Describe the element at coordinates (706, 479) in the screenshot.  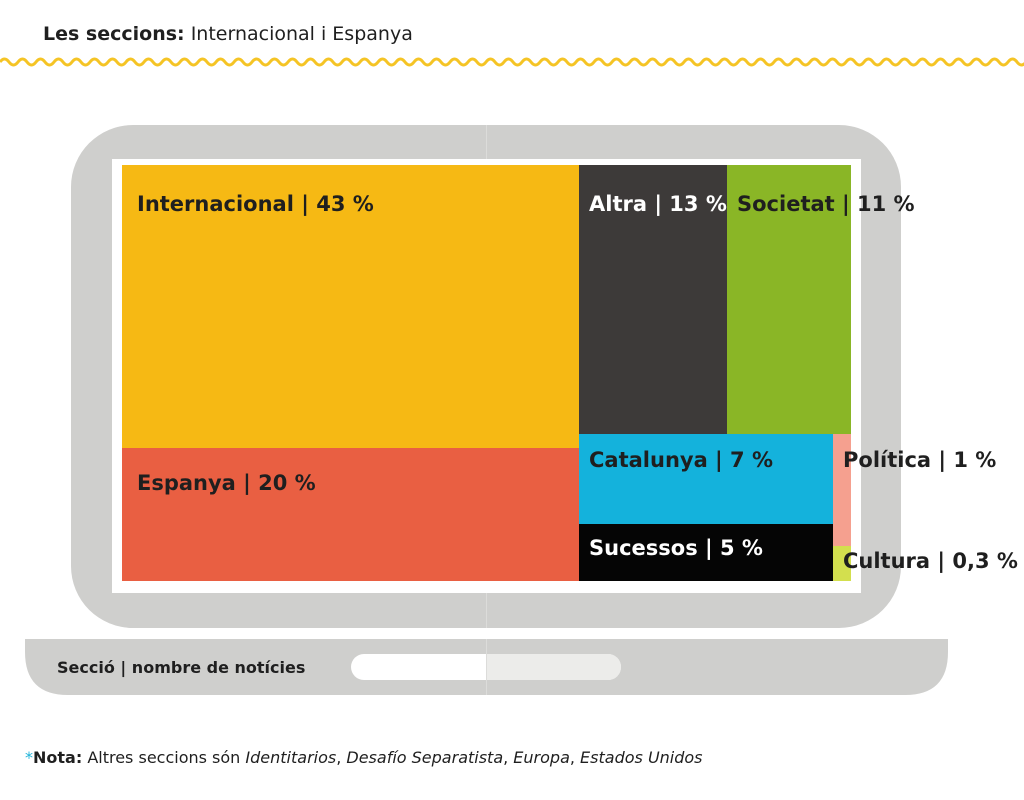
I see `cell-catalunya` at that location.